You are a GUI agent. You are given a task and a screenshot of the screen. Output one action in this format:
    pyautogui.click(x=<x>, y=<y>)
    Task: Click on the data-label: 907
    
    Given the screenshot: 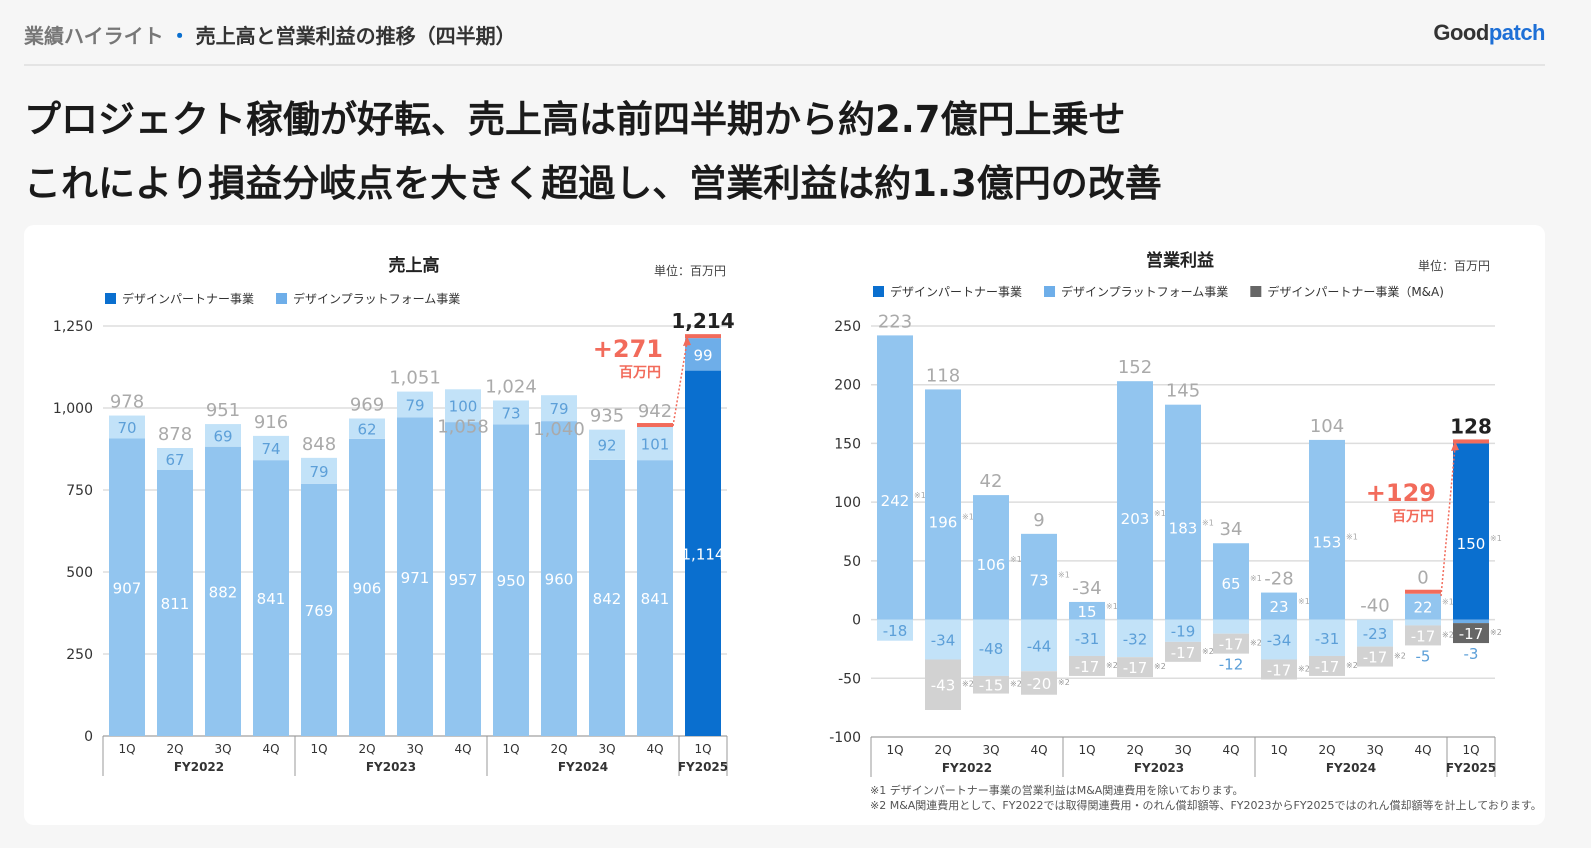 What is the action you would take?
    pyautogui.click(x=127, y=588)
    